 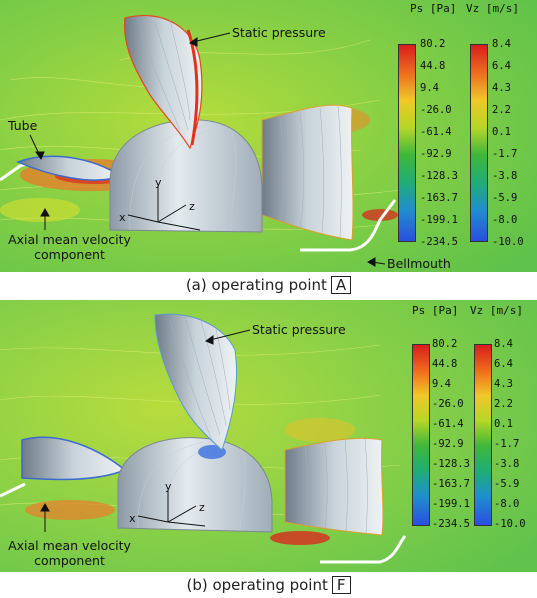 I want to click on ps-colorbar-title-a: Ps [Pa], so click(x=433, y=8).